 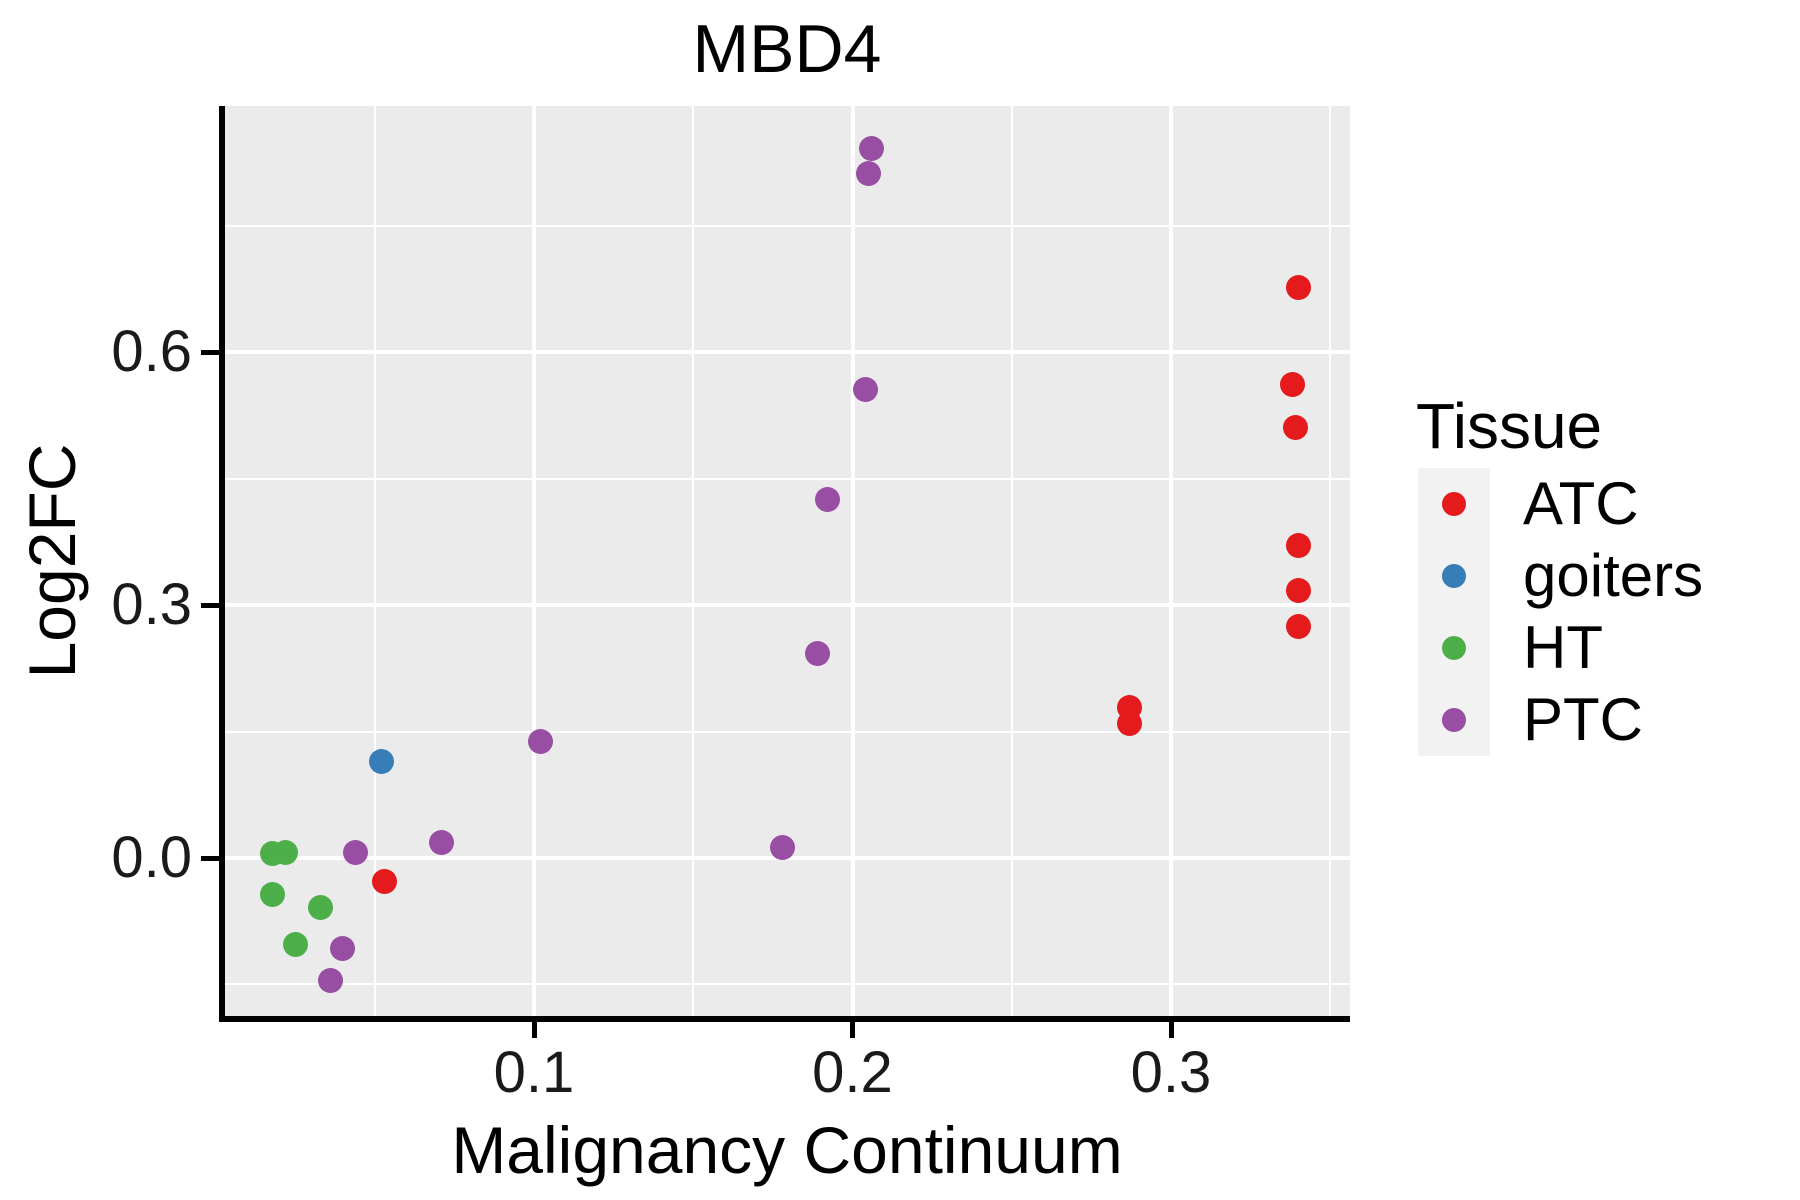 I want to click on x-tick-label: 0.1, so click(x=534, y=1072).